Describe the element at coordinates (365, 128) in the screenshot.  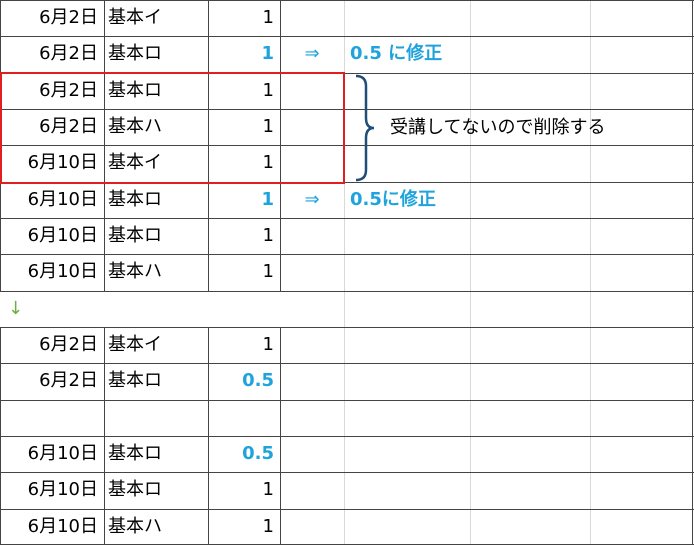
I see `brace` at that location.